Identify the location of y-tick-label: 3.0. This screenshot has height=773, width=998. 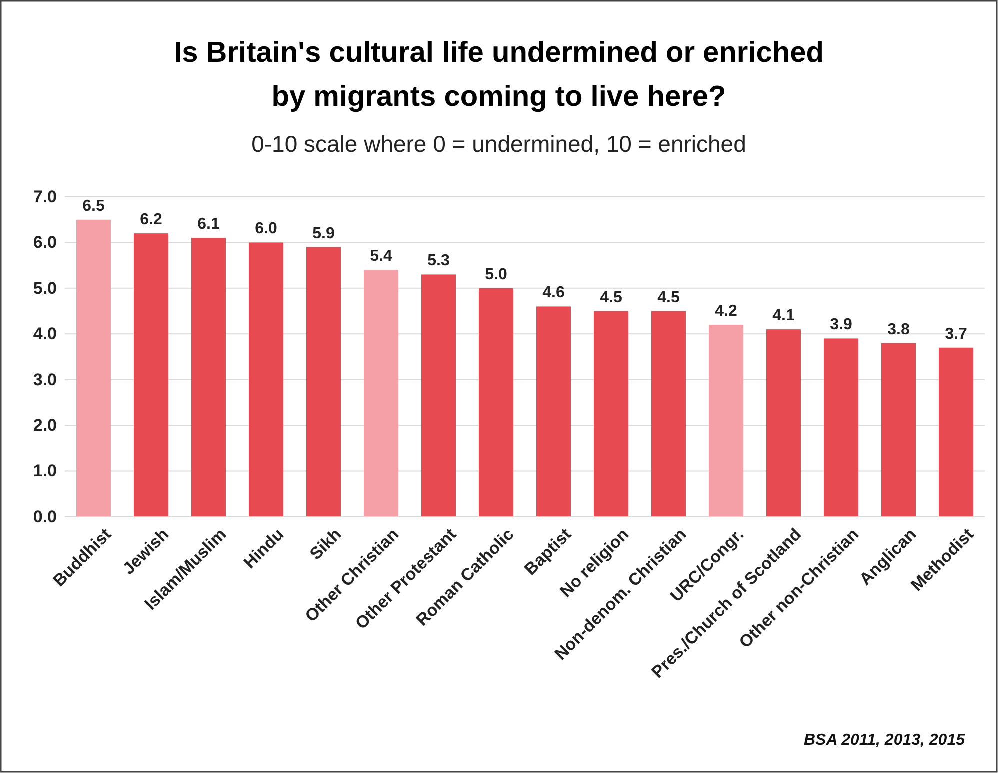
(45, 380).